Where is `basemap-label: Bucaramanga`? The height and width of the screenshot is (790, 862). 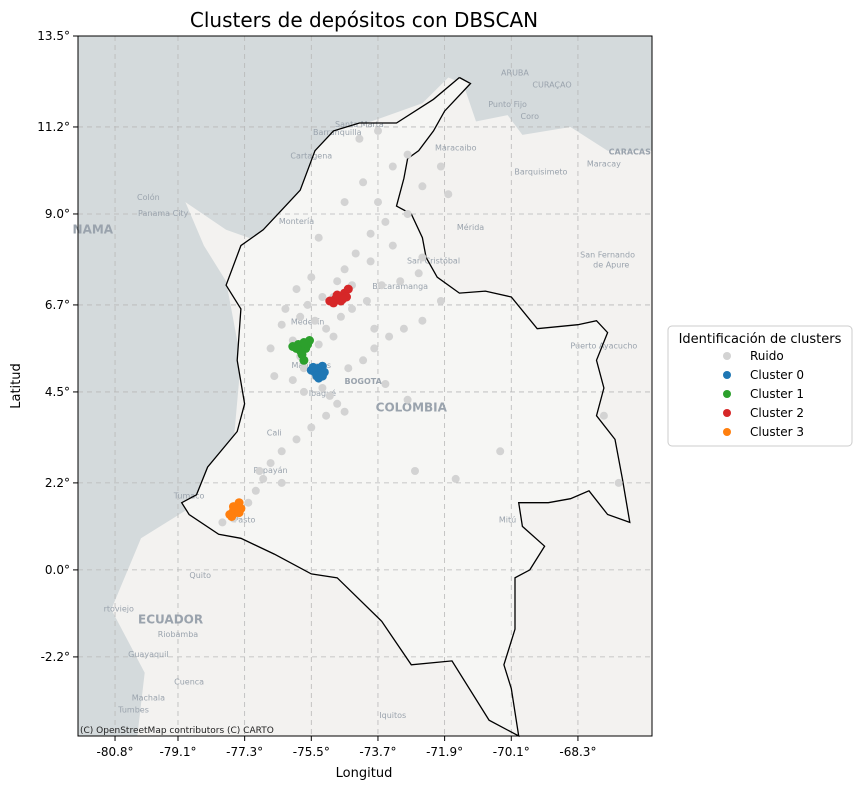 basemap-label: Bucaramanga is located at coordinates (400, 286).